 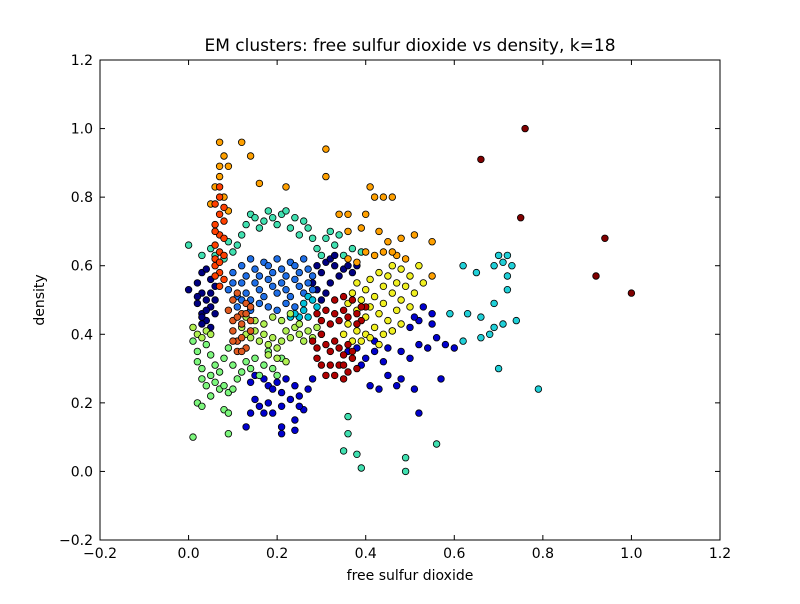 What do you see at coordinates (82, 267) in the screenshot?
I see `y-tick-label: 0.6` at bounding box center [82, 267].